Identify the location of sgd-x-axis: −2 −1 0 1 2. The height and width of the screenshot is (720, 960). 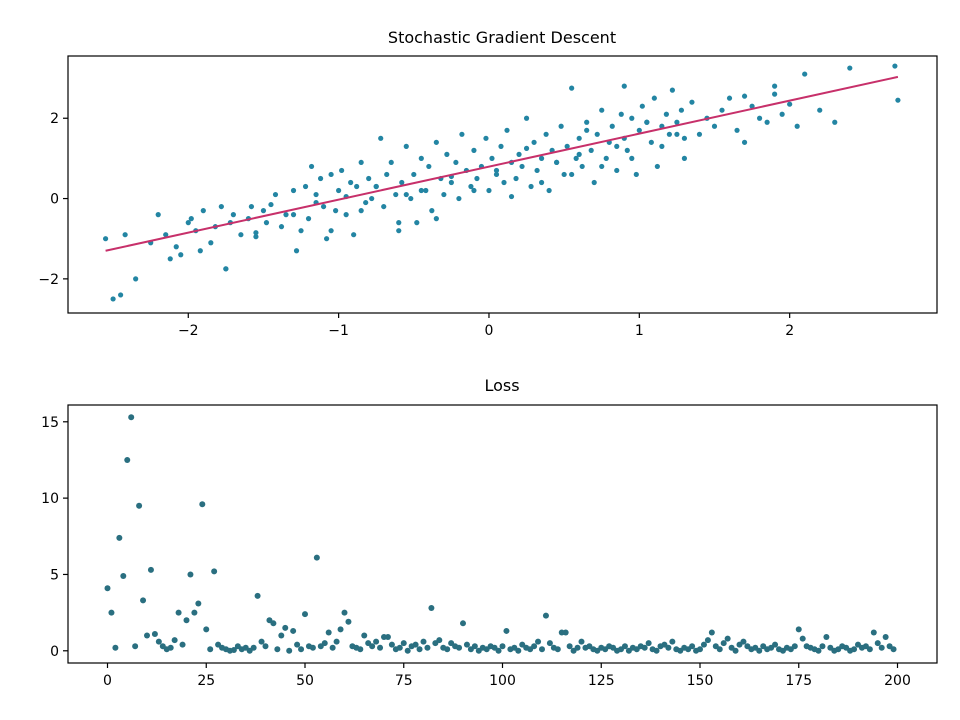
(486, 326).